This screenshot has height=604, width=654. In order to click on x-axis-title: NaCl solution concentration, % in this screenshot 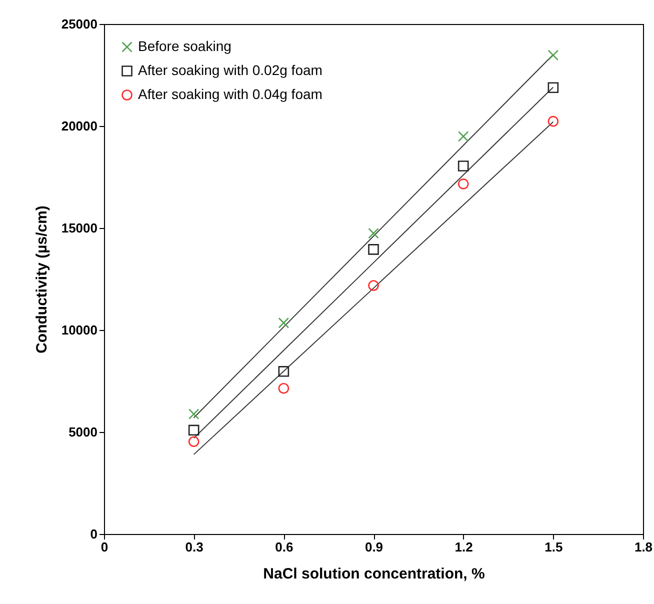, I will do `click(374, 574)`.